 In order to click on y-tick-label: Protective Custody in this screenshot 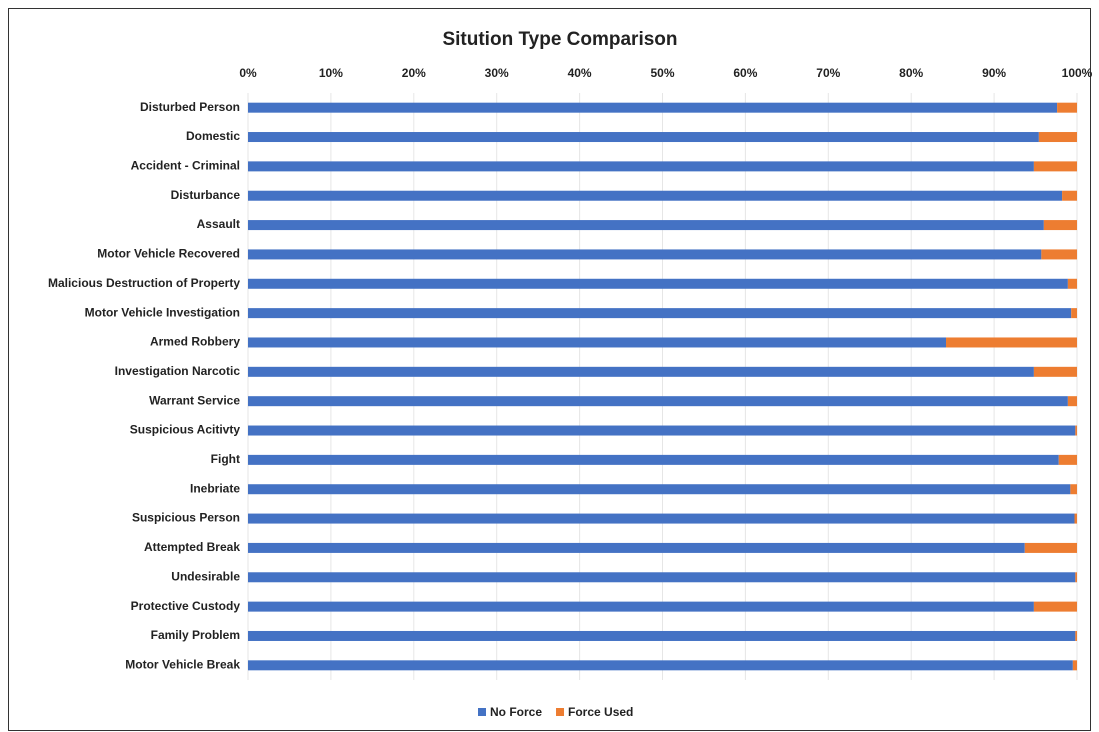, I will do `click(186, 606)`.